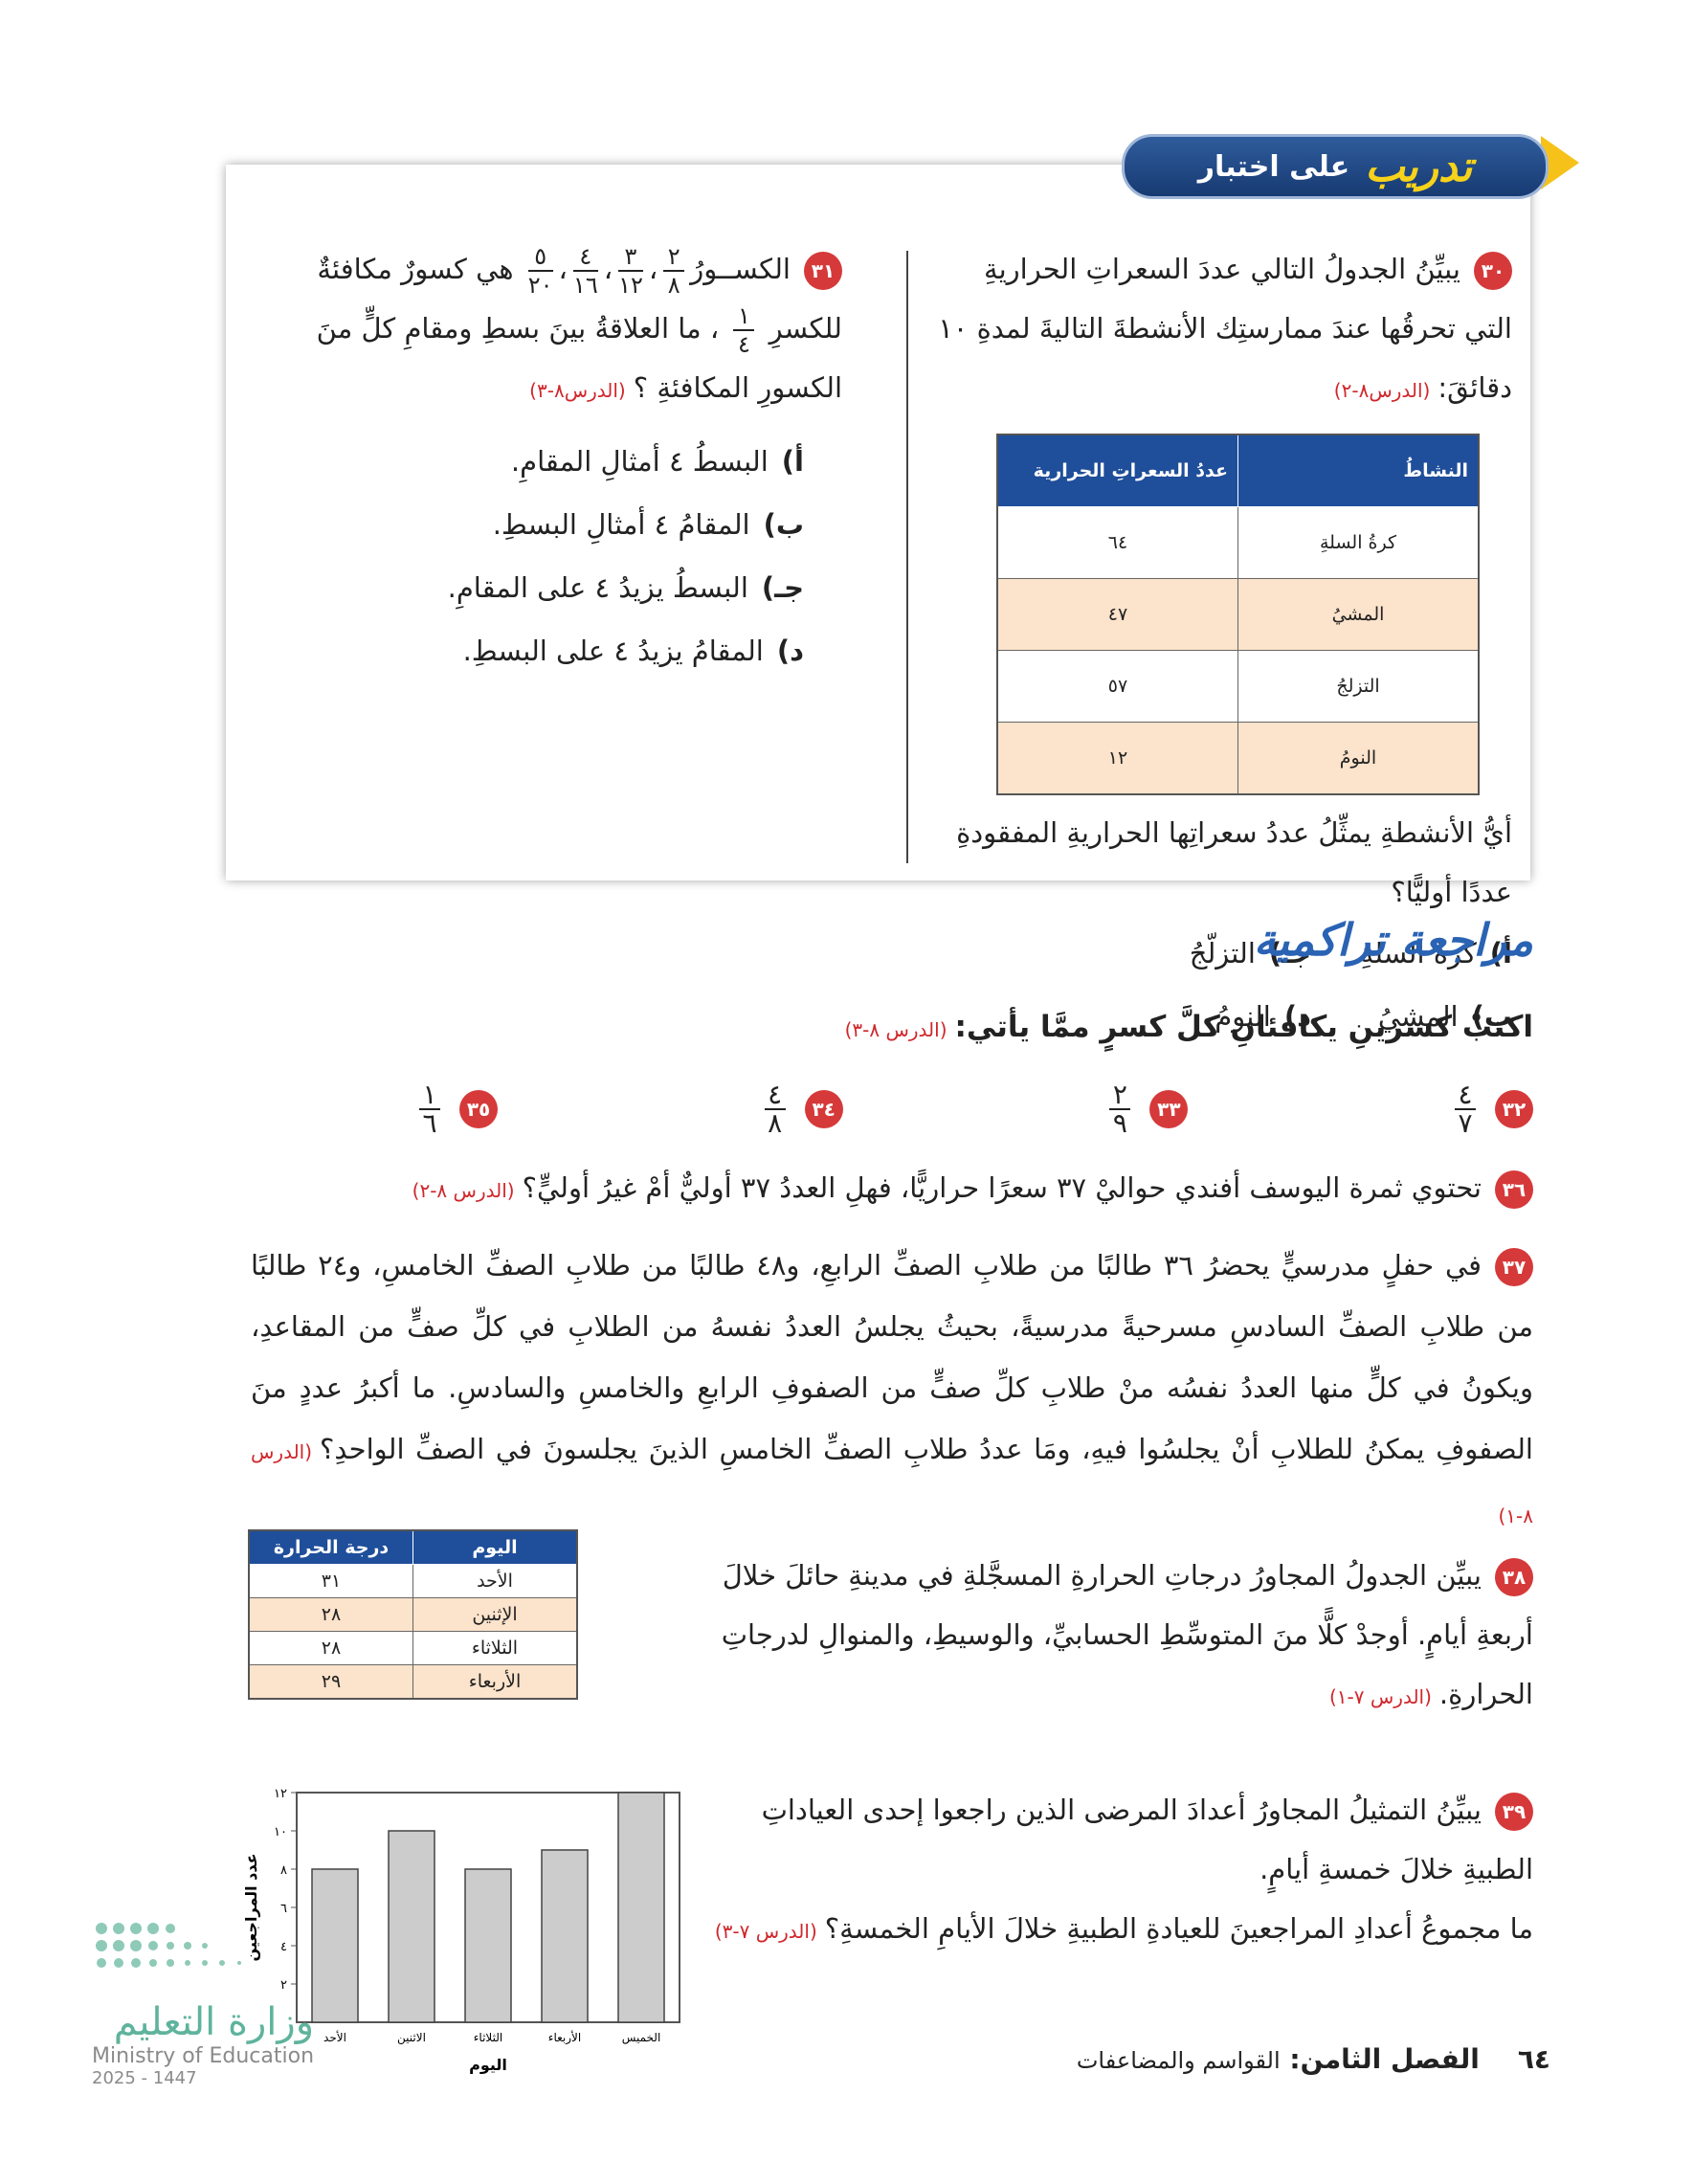 Image resolution: width=1694 pixels, height=2184 pixels. I want to click on table-cell: الثلاثاء, so click(495, 1648).